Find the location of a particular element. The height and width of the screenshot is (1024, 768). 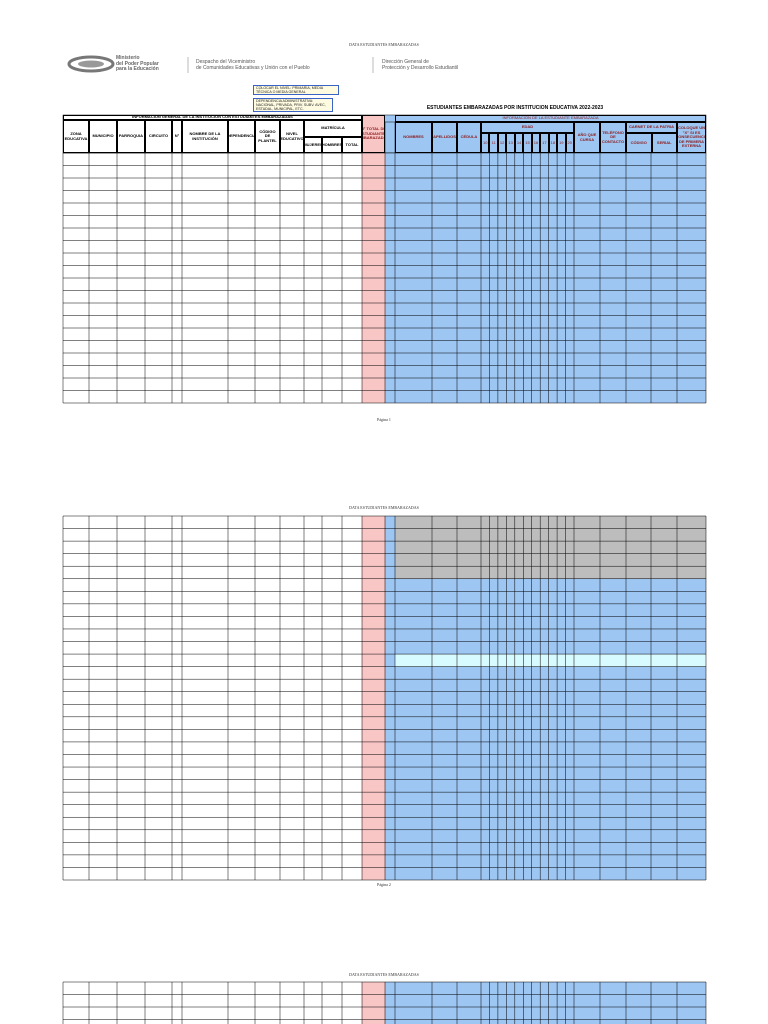

section-title: INFORMACIÓN DE LA ESTUDIANTE EMBARAZADA is located at coordinates (550, 118).